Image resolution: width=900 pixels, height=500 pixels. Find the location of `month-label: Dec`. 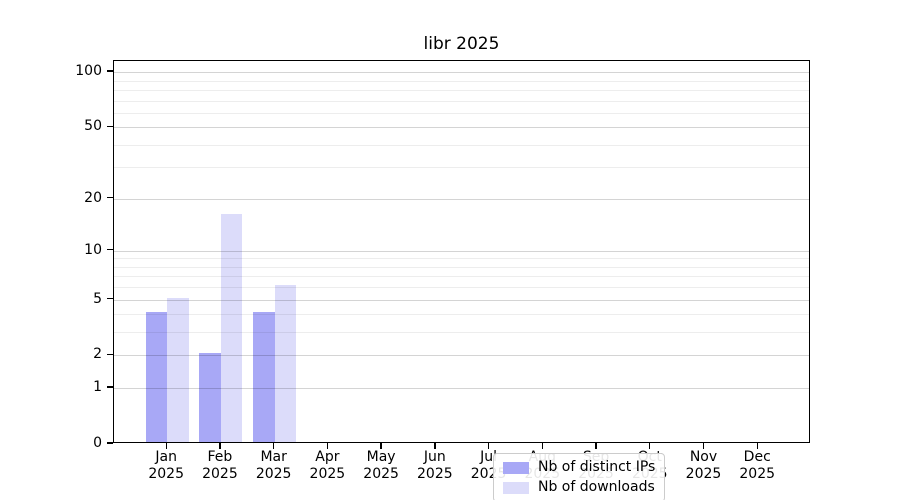

month-label: Dec is located at coordinates (757, 457).